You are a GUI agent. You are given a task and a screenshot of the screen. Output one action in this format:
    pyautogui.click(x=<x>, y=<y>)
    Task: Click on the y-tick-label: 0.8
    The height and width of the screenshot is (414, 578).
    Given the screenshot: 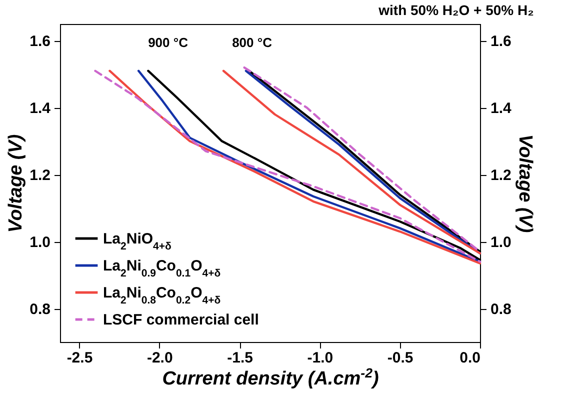 What is the action you would take?
    pyautogui.click(x=40, y=309)
    